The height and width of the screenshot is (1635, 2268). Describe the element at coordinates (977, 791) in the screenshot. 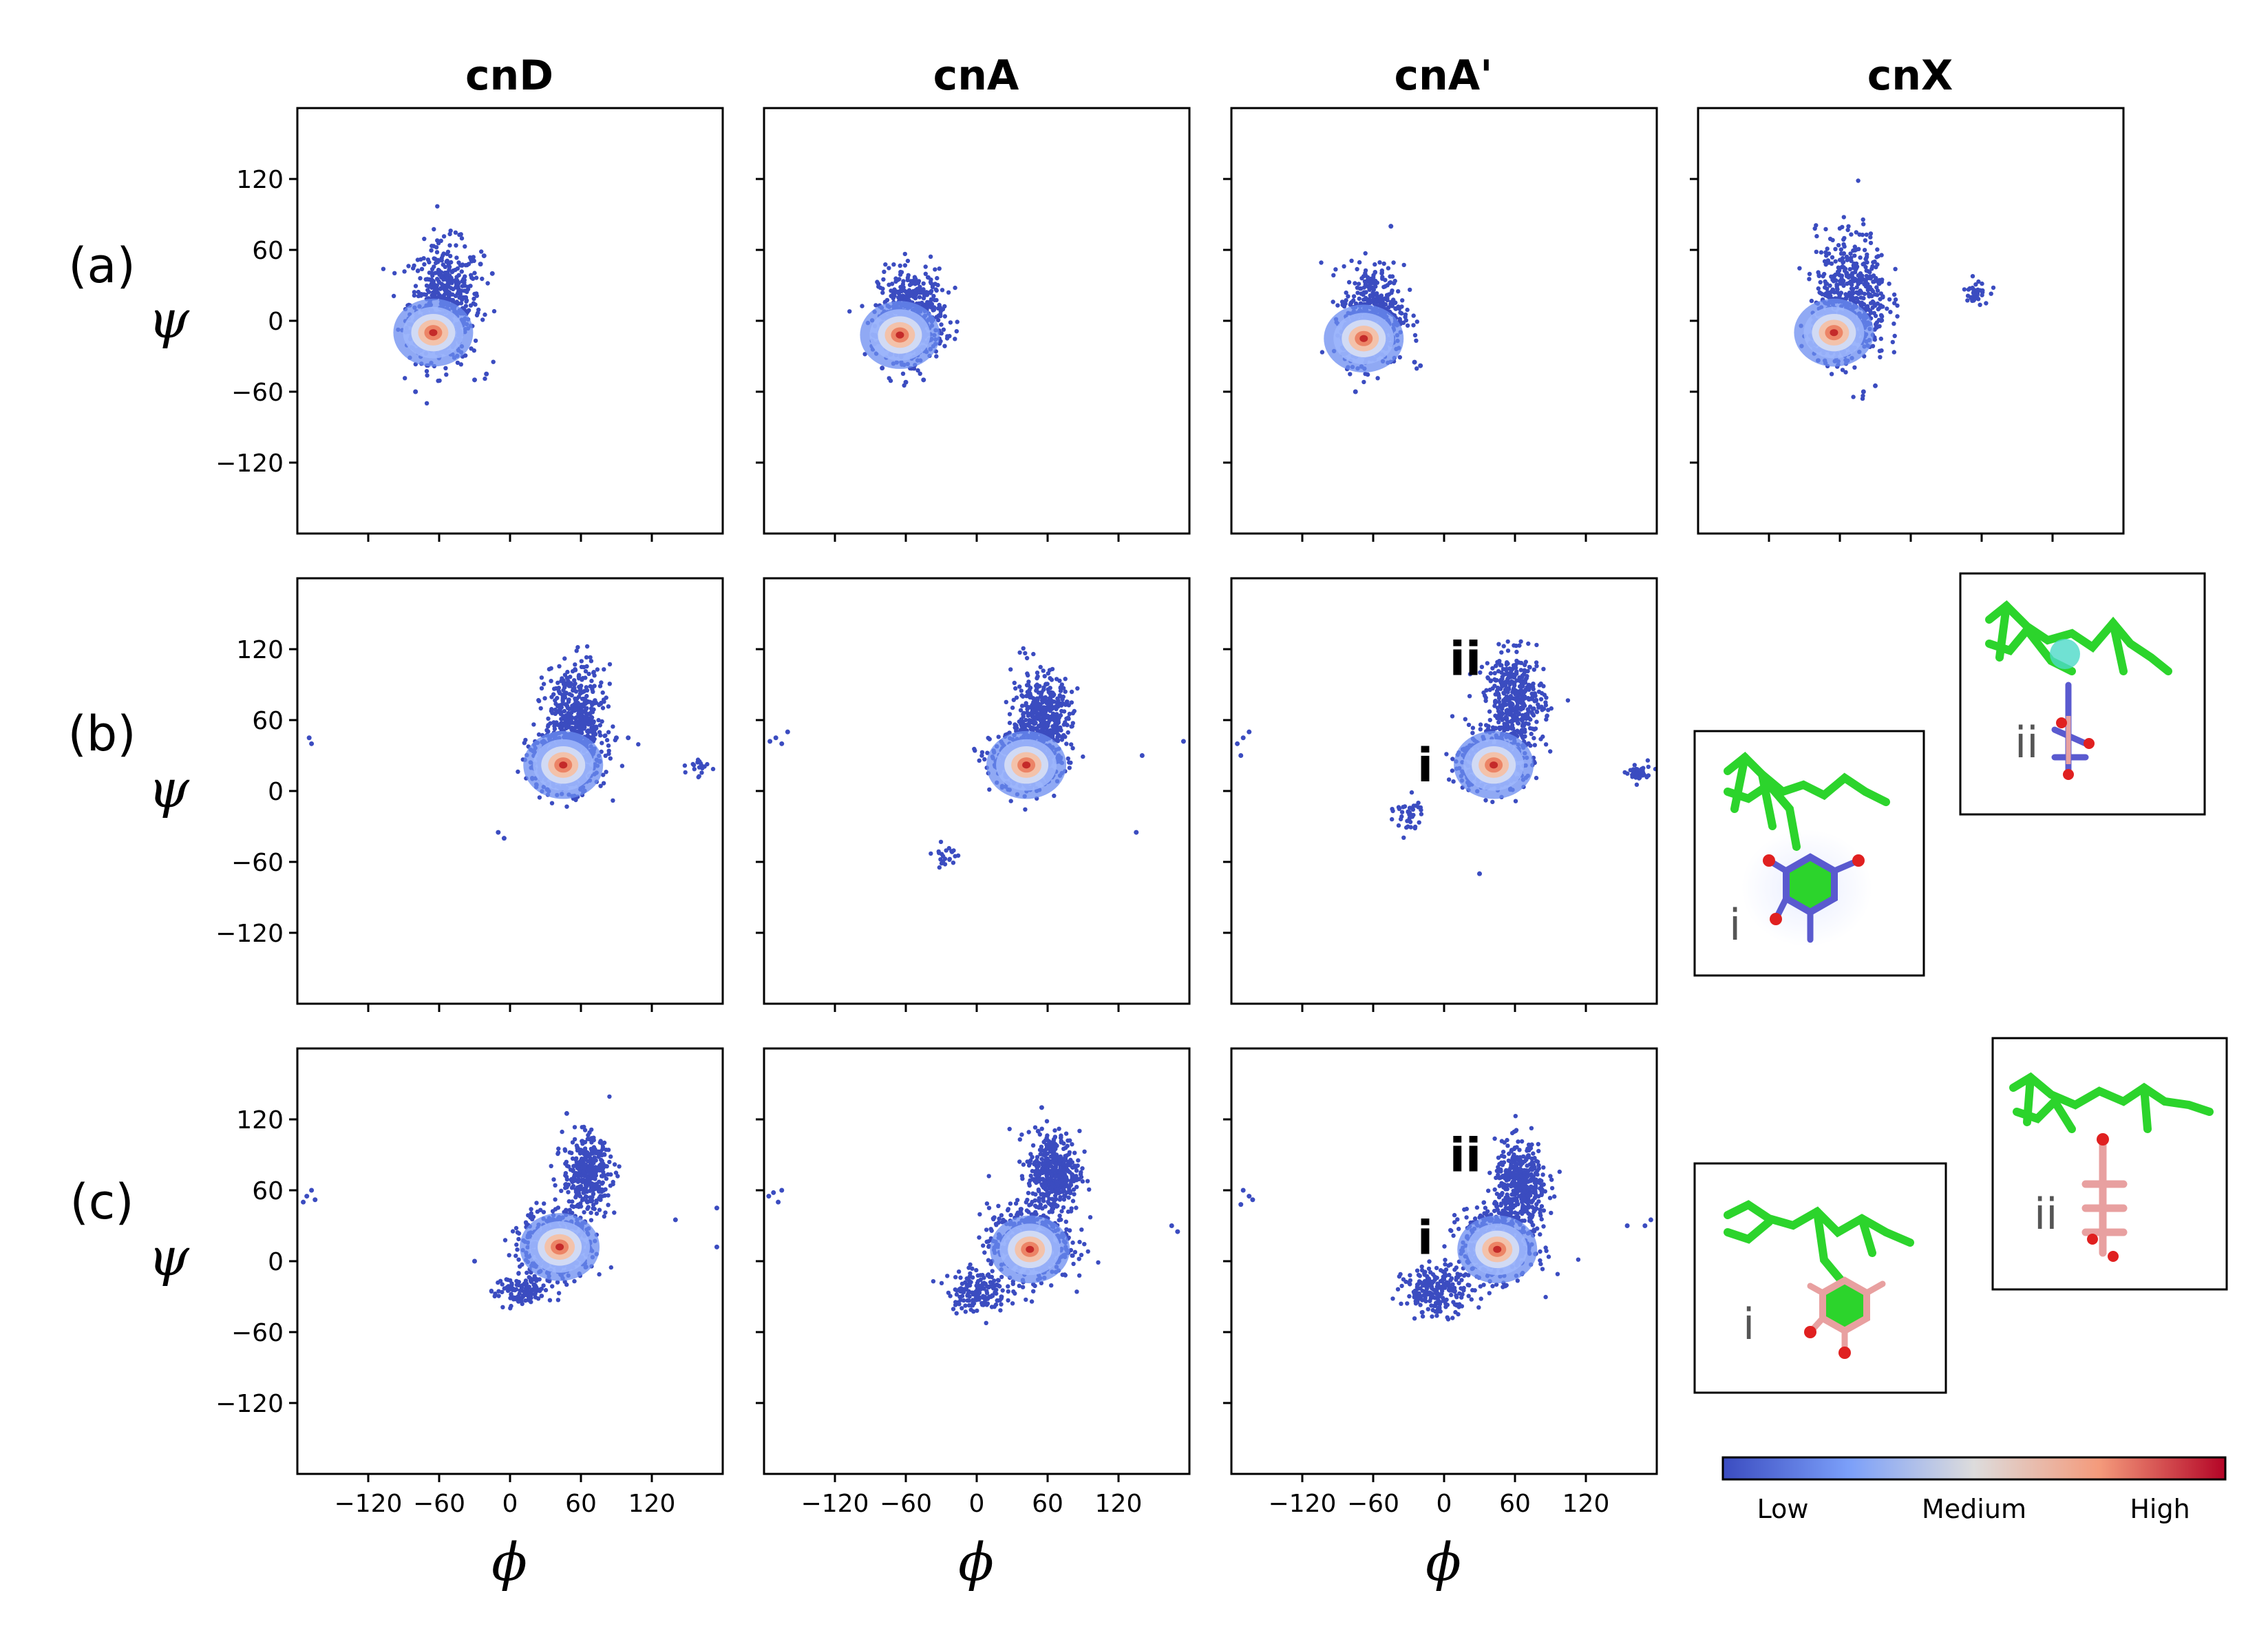

I see `panel-bg-b-cnA` at that location.